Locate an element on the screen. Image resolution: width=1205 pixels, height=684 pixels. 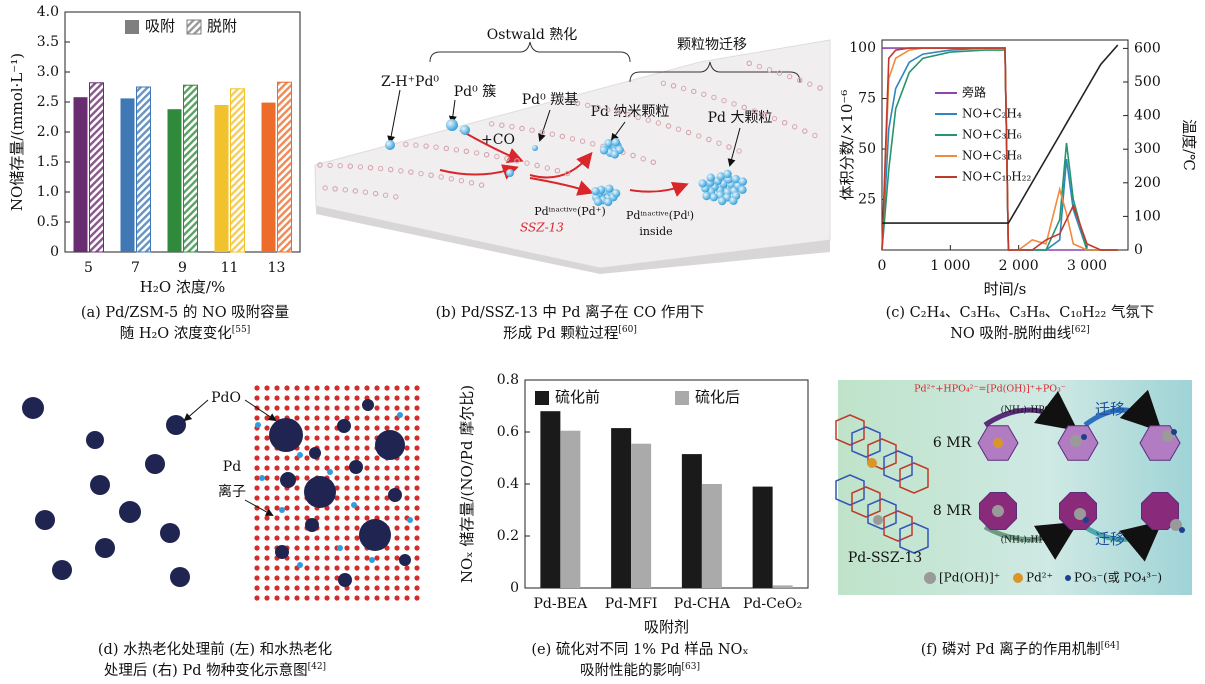
species-label: PdO is located at coordinates (226, 398).